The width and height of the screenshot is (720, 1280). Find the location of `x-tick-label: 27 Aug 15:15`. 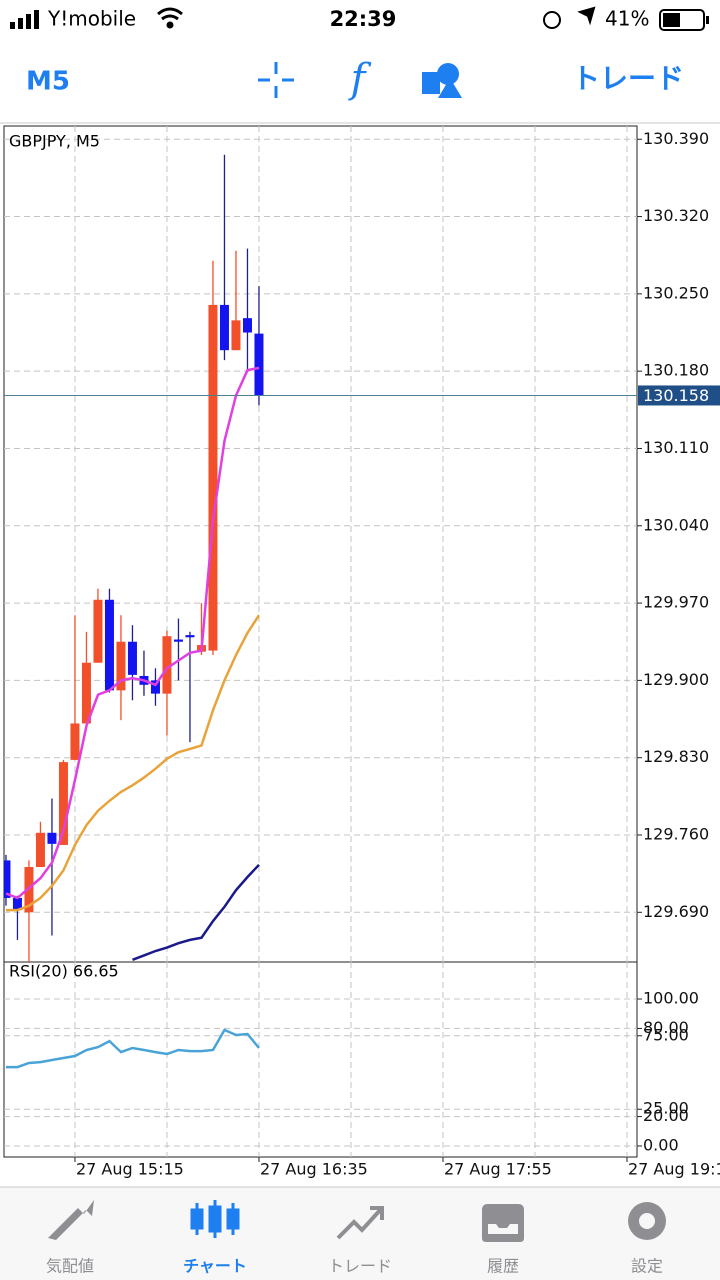

x-tick-label: 27 Aug 15:15 is located at coordinates (130, 1169).